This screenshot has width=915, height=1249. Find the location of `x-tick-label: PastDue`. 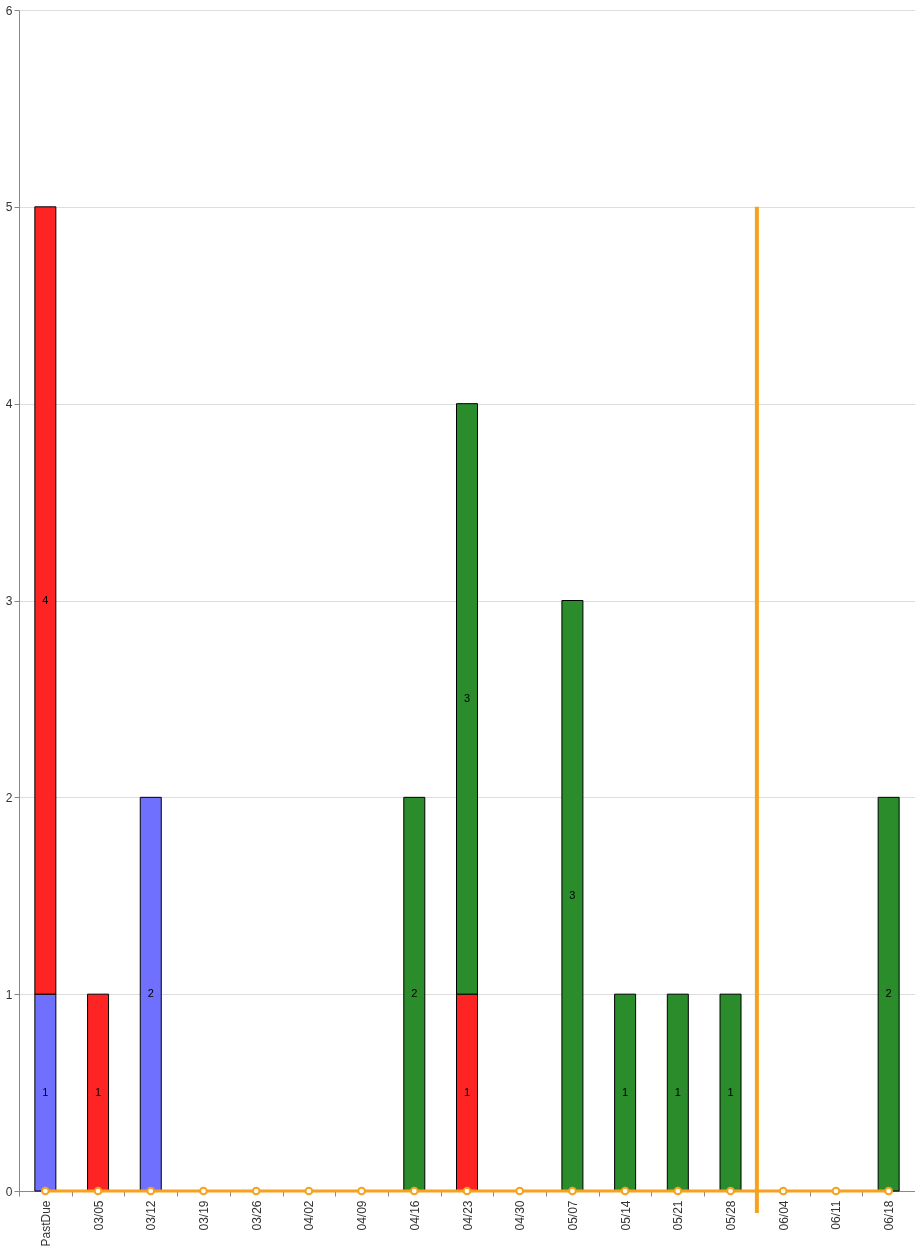

x-tick-label: PastDue is located at coordinates (45, 1223).